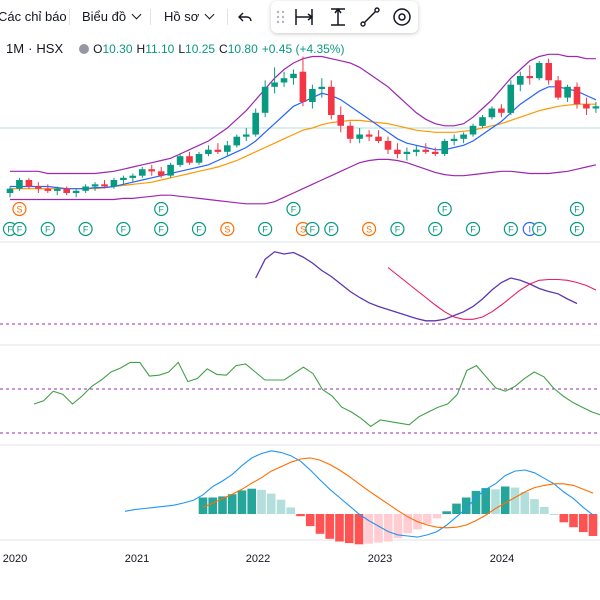  Describe the element at coordinates (304, 17) in the screenshot. I see `date-range-icon` at that location.